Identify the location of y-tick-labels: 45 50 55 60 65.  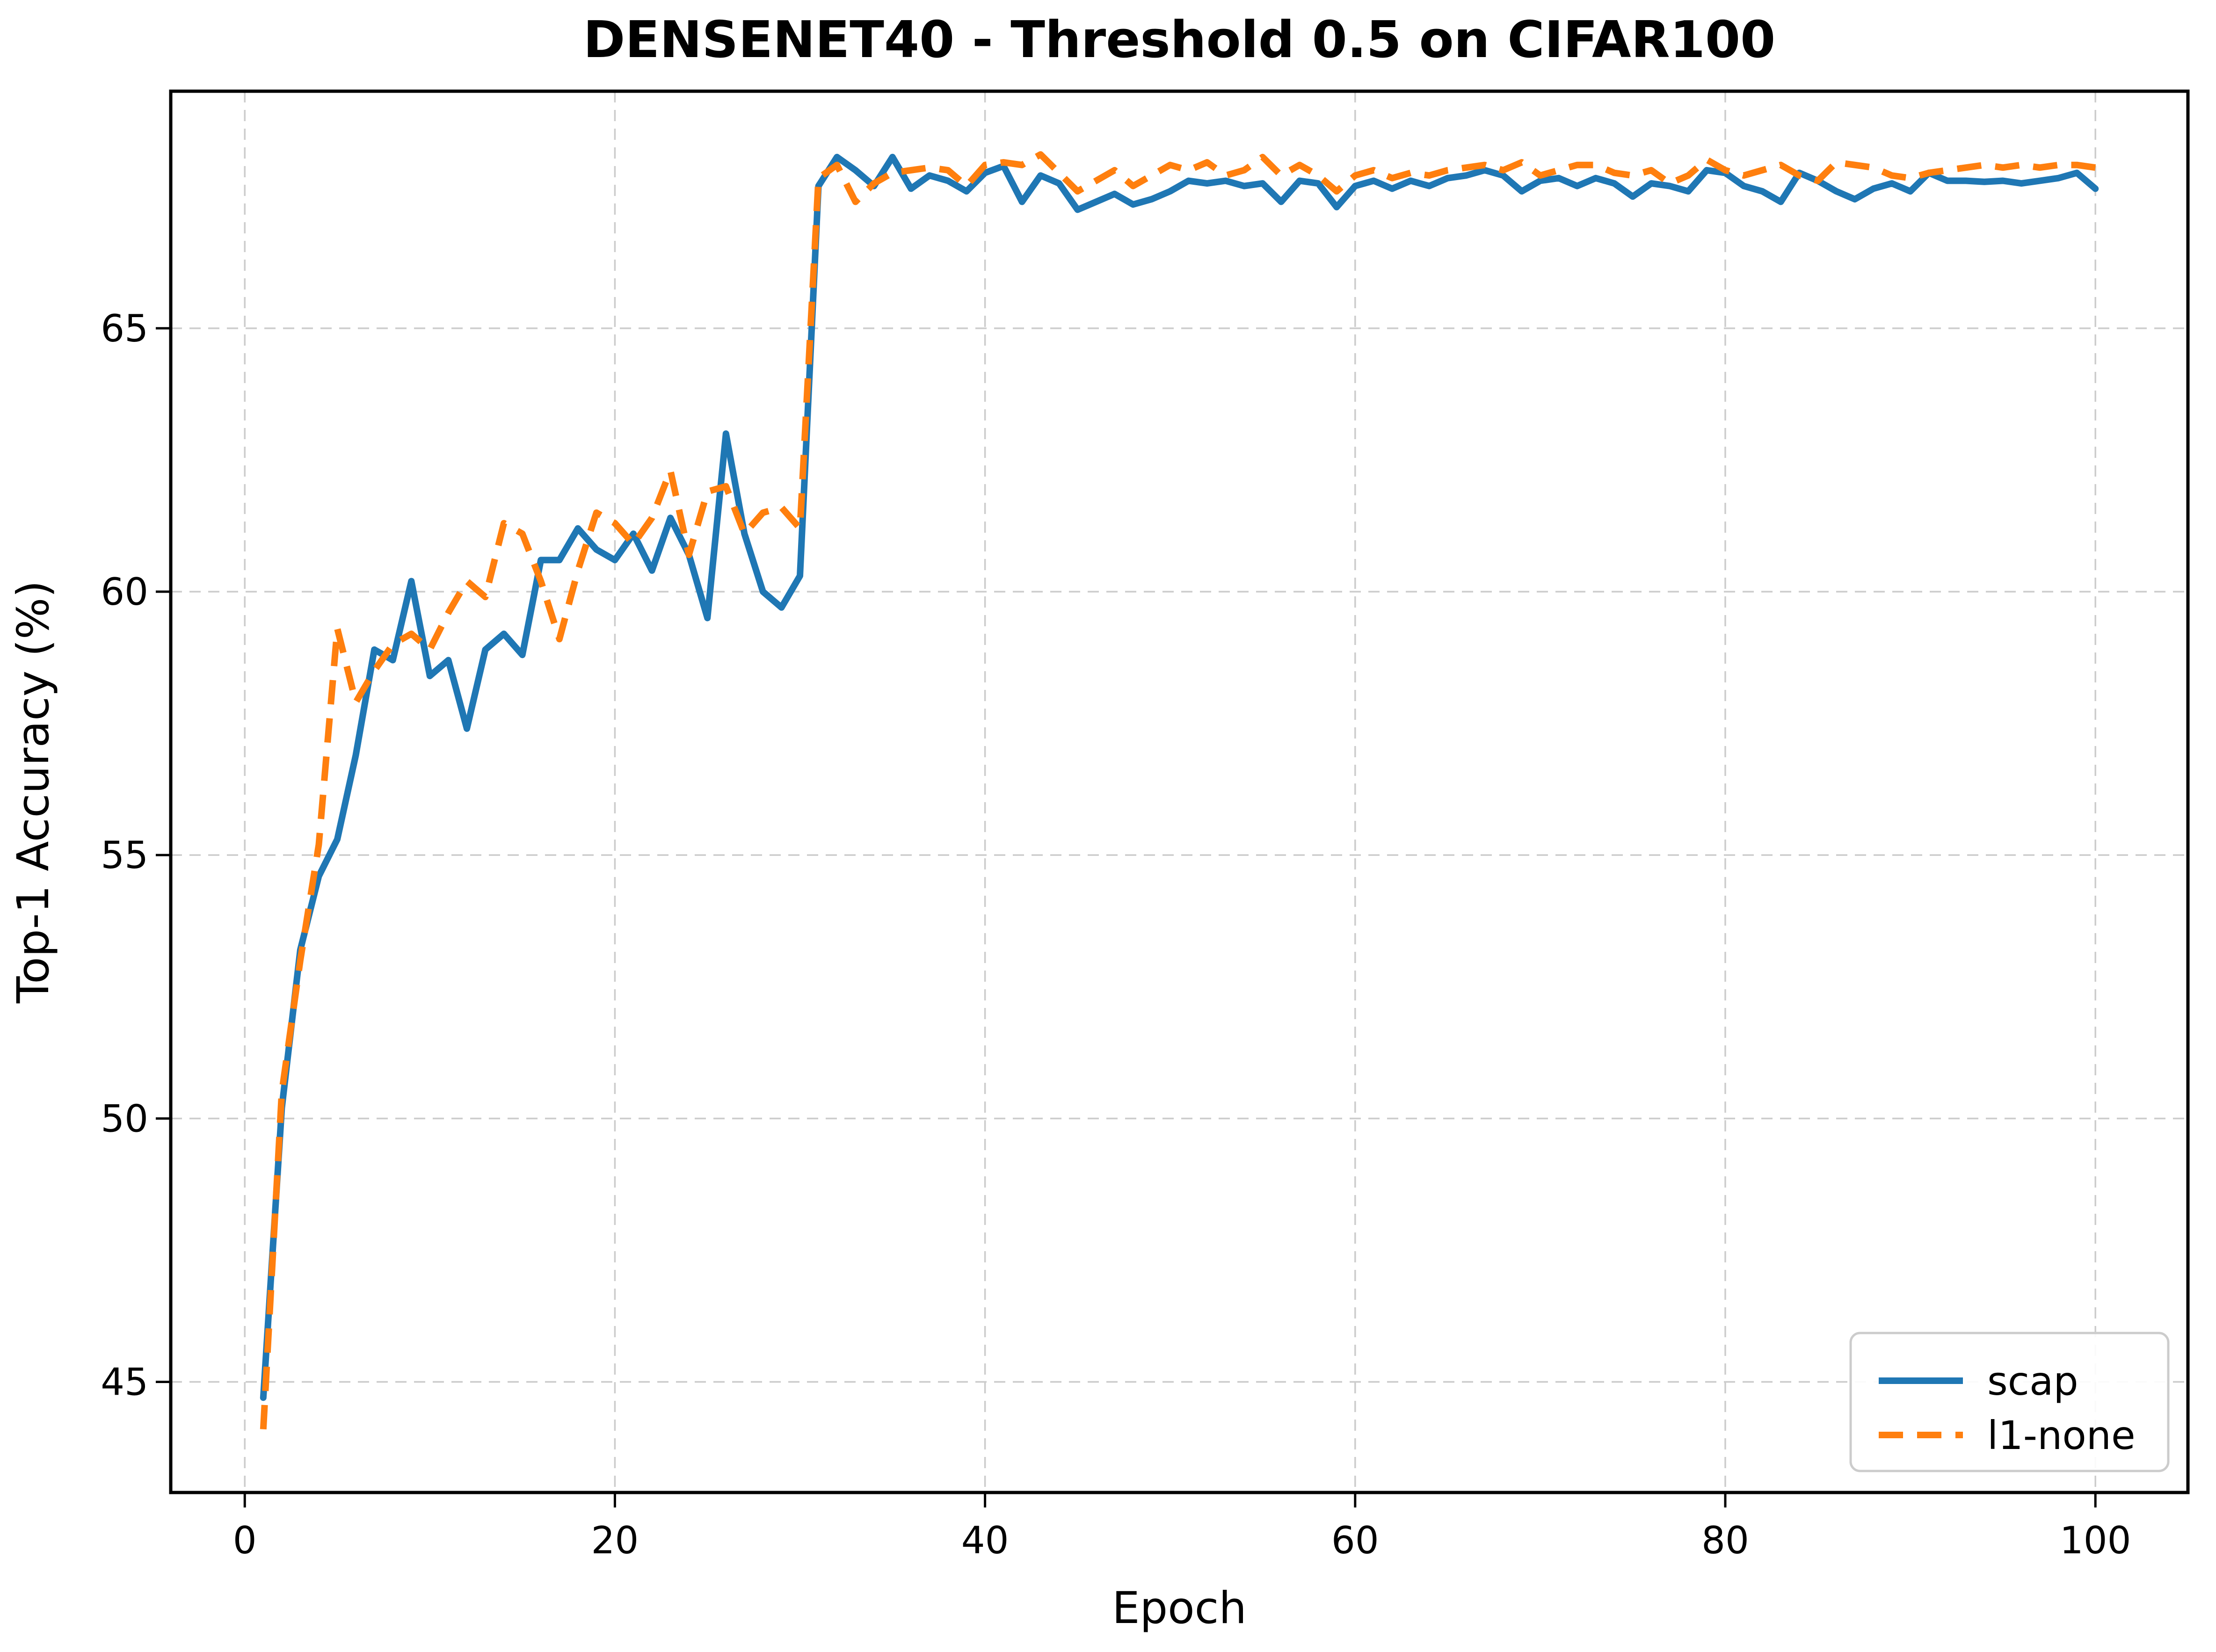
(124, 855).